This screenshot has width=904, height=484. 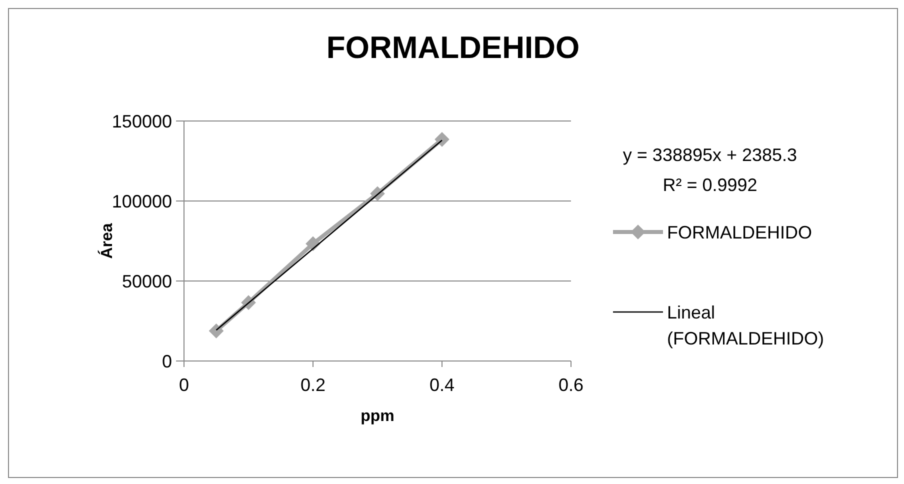 I want to click on x-tick-label: 0.2, so click(x=313, y=385).